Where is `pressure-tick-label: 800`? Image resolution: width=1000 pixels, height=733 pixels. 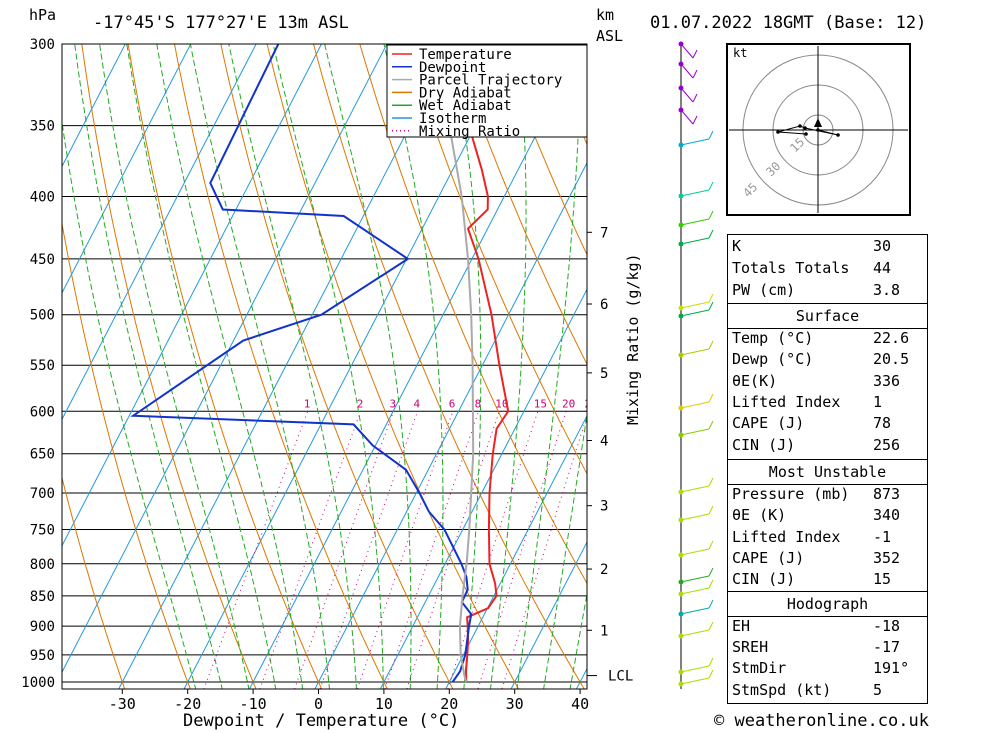
pressure-tick-label: 800 is located at coordinates (42, 565).